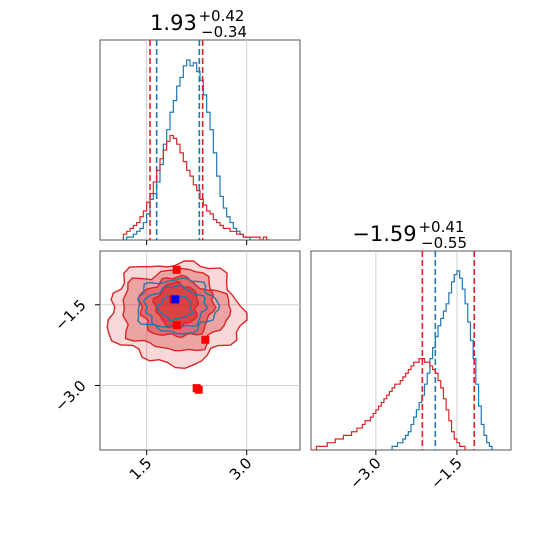  What do you see at coordinates (173, 23) in the screenshot?
I see `title-param1-median: 1.93` at bounding box center [173, 23].